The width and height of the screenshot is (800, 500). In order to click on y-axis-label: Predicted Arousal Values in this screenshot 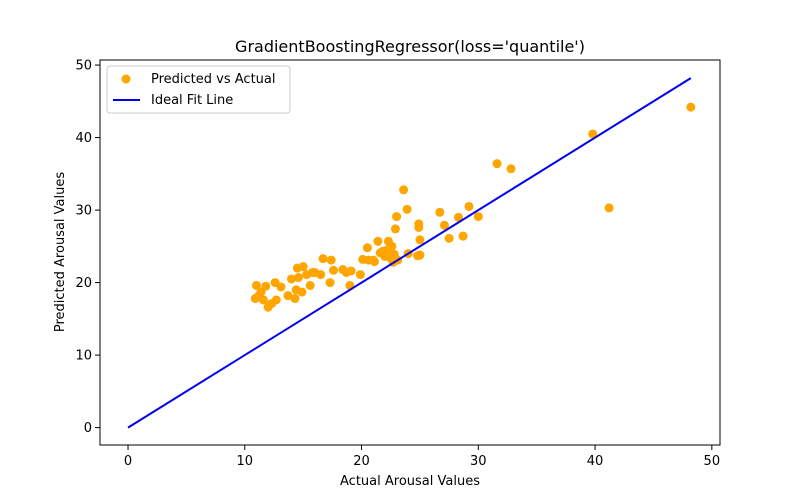, I will do `click(60, 252)`.